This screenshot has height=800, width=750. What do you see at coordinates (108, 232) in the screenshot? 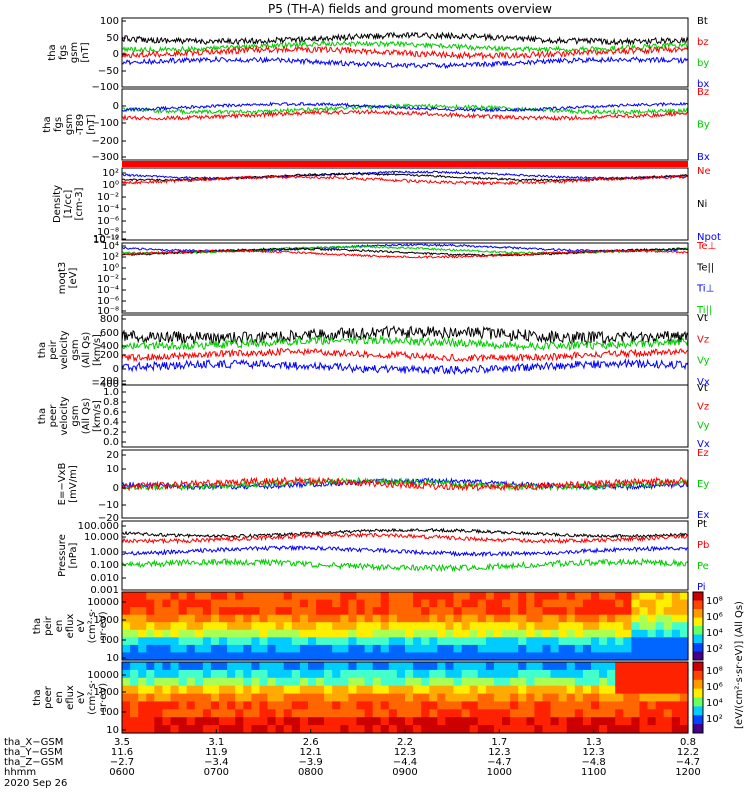
I see `y-tick-label: 10⁻⁸` at bounding box center [108, 232].